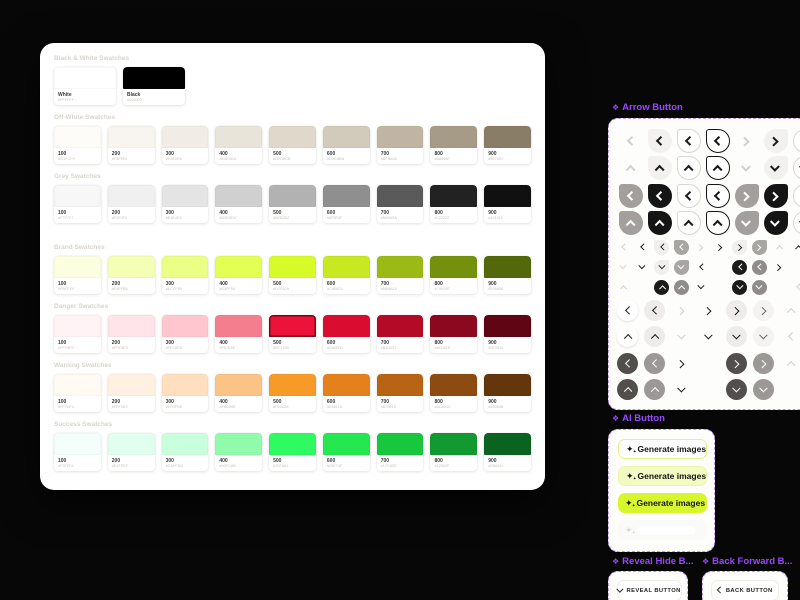  Describe the element at coordinates (131, 145) in the screenshot. I see `swatch-card-200: 200 #F8F5F0` at that location.